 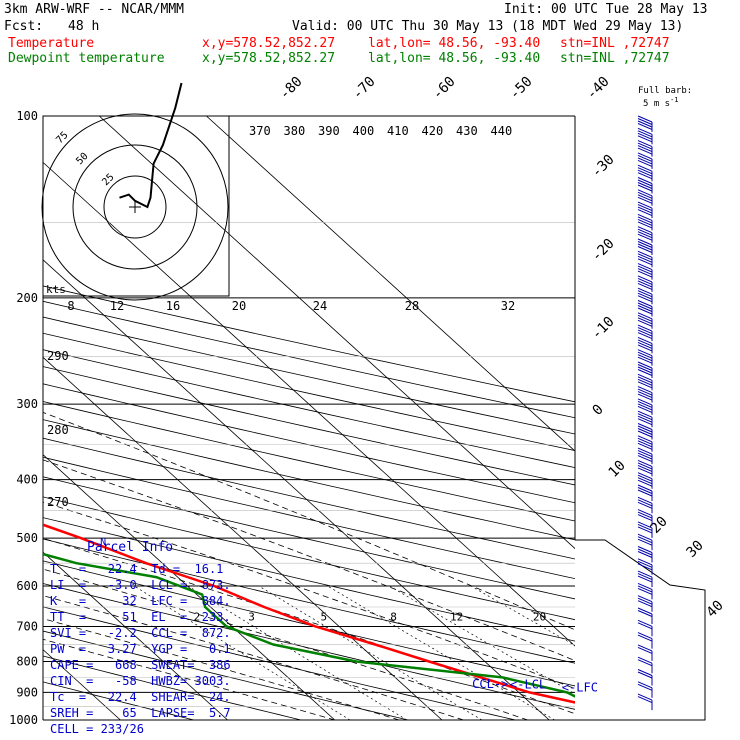 What do you see at coordinates (117, 306) in the screenshot?
I see `hodograph-speed-label: 12` at bounding box center [117, 306].